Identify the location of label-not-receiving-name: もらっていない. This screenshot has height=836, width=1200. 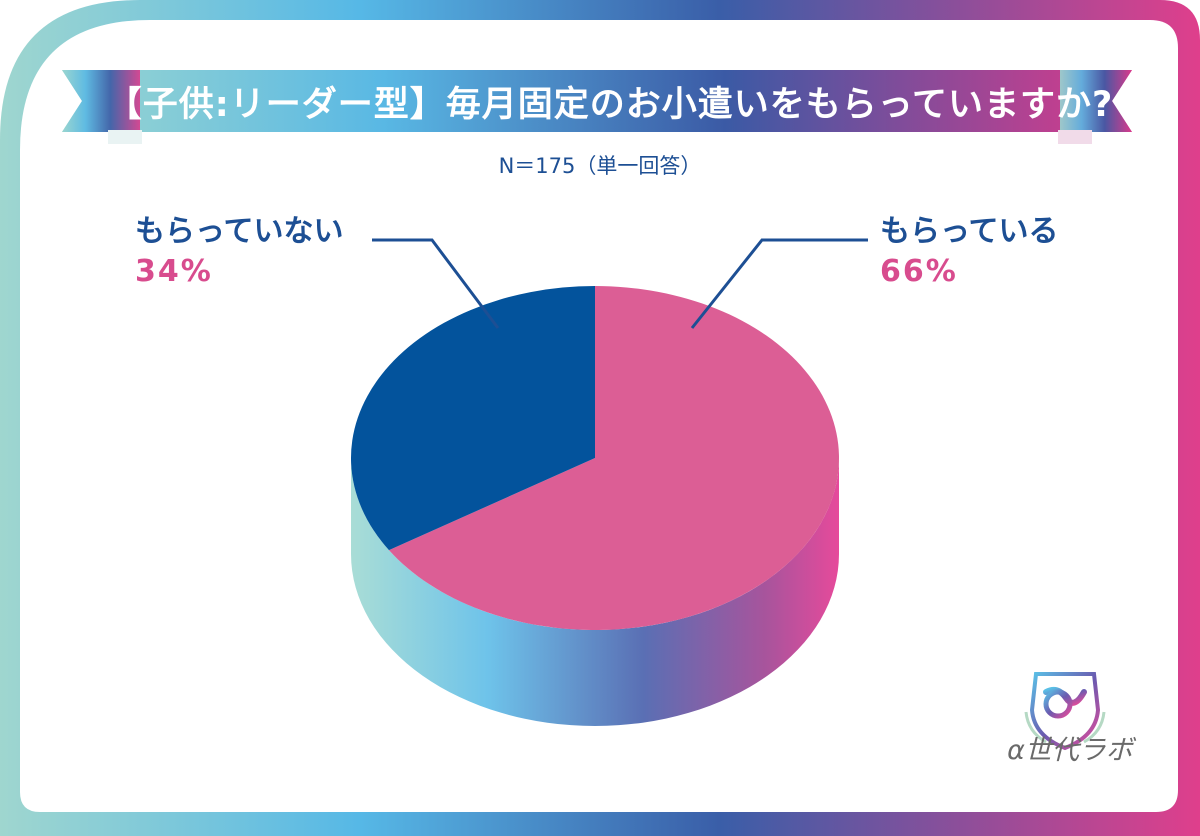
(239, 231).